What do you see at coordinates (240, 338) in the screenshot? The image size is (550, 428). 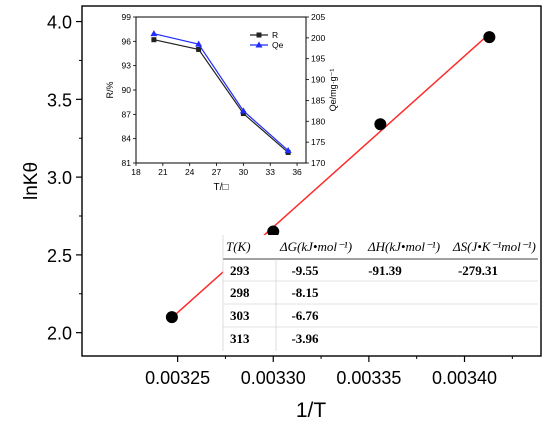 I see `table-cell: 313` at bounding box center [240, 338].